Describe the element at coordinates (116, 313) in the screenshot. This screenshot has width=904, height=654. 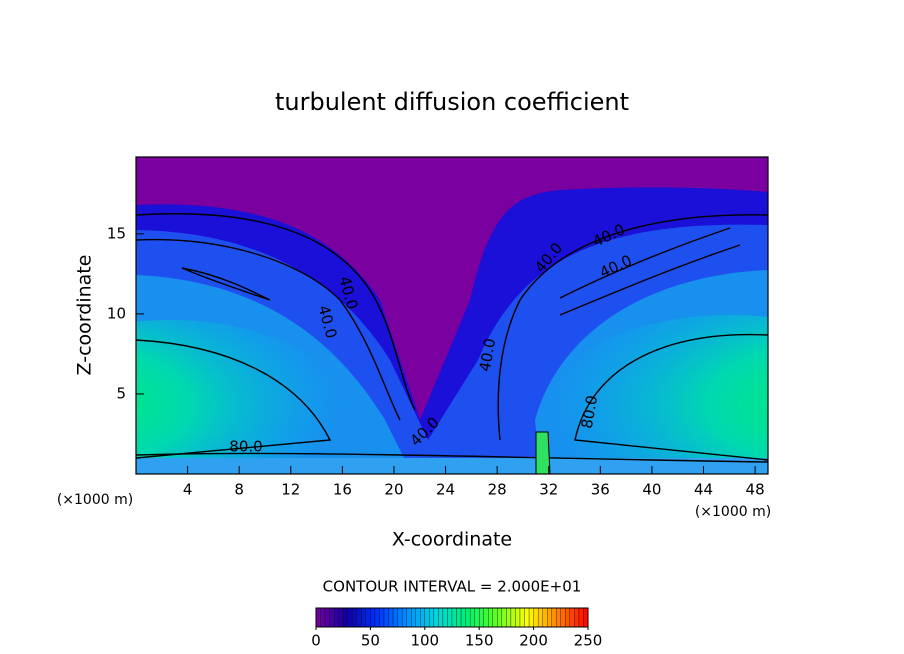
I see `y-tick-label: 10` at that location.